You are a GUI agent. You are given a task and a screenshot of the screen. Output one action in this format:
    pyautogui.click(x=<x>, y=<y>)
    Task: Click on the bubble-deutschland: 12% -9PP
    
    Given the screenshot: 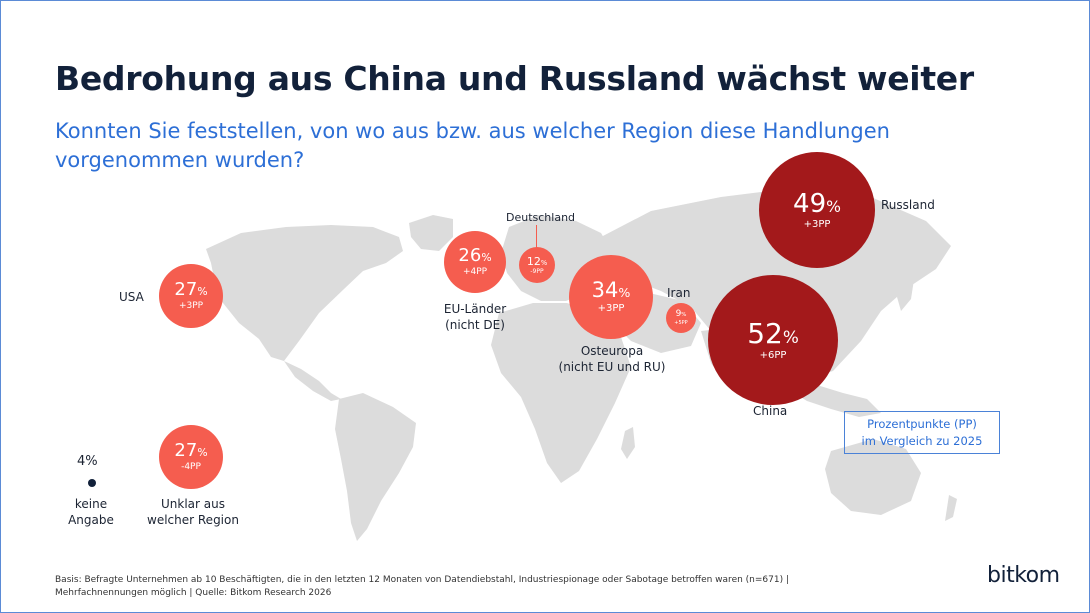 What is the action you would take?
    pyautogui.click(x=537, y=265)
    